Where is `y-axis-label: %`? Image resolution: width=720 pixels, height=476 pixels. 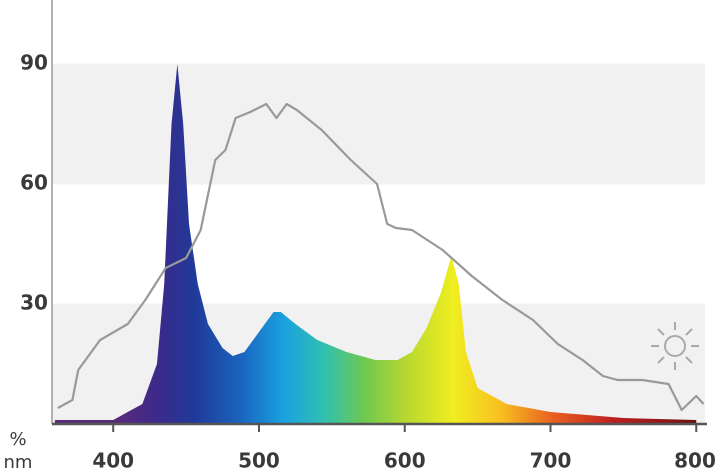
y-axis-label: % is located at coordinates (17, 439).